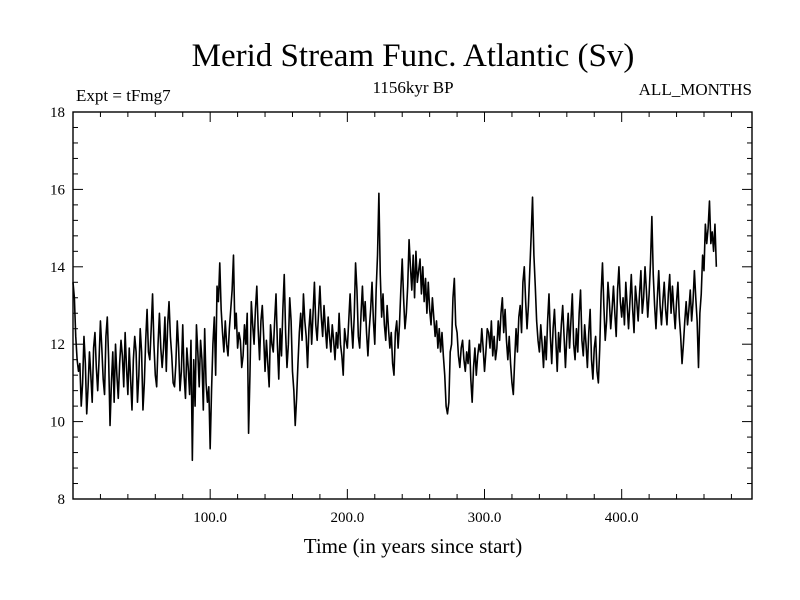 This screenshot has width=800, height=600. What do you see at coordinates (413, 546) in the screenshot?
I see `x-axis-label: Time (in years since start)` at bounding box center [413, 546].